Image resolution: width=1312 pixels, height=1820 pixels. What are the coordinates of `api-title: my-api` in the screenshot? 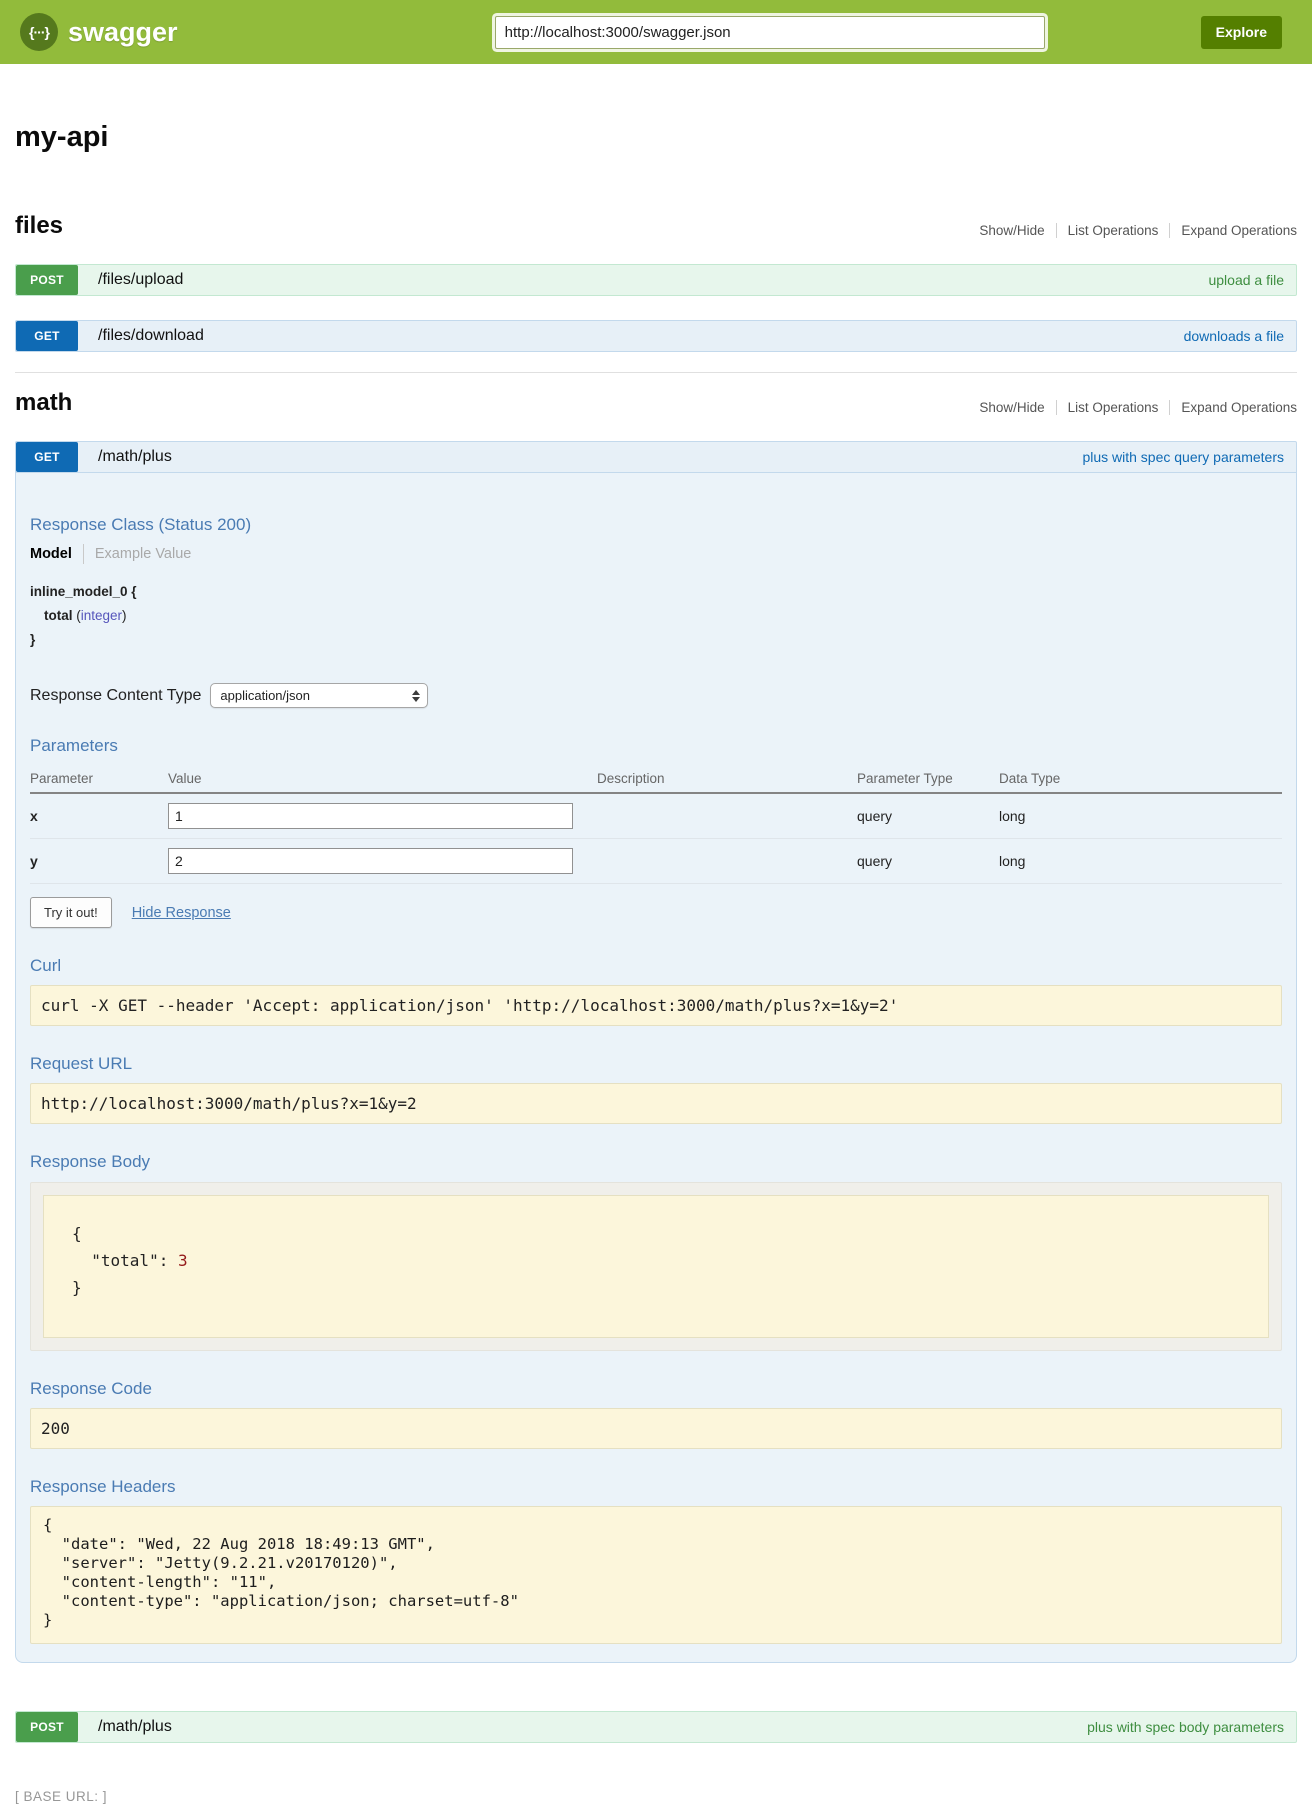 It's located at (62, 137).